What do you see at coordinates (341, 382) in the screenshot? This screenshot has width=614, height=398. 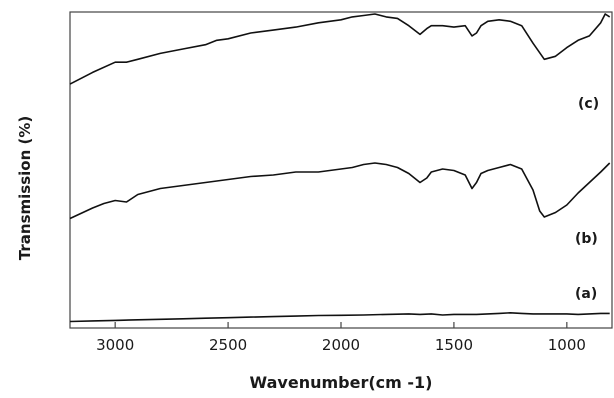 I see `x-axis-title: Wavenumber(cm -1)` at bounding box center [341, 382].